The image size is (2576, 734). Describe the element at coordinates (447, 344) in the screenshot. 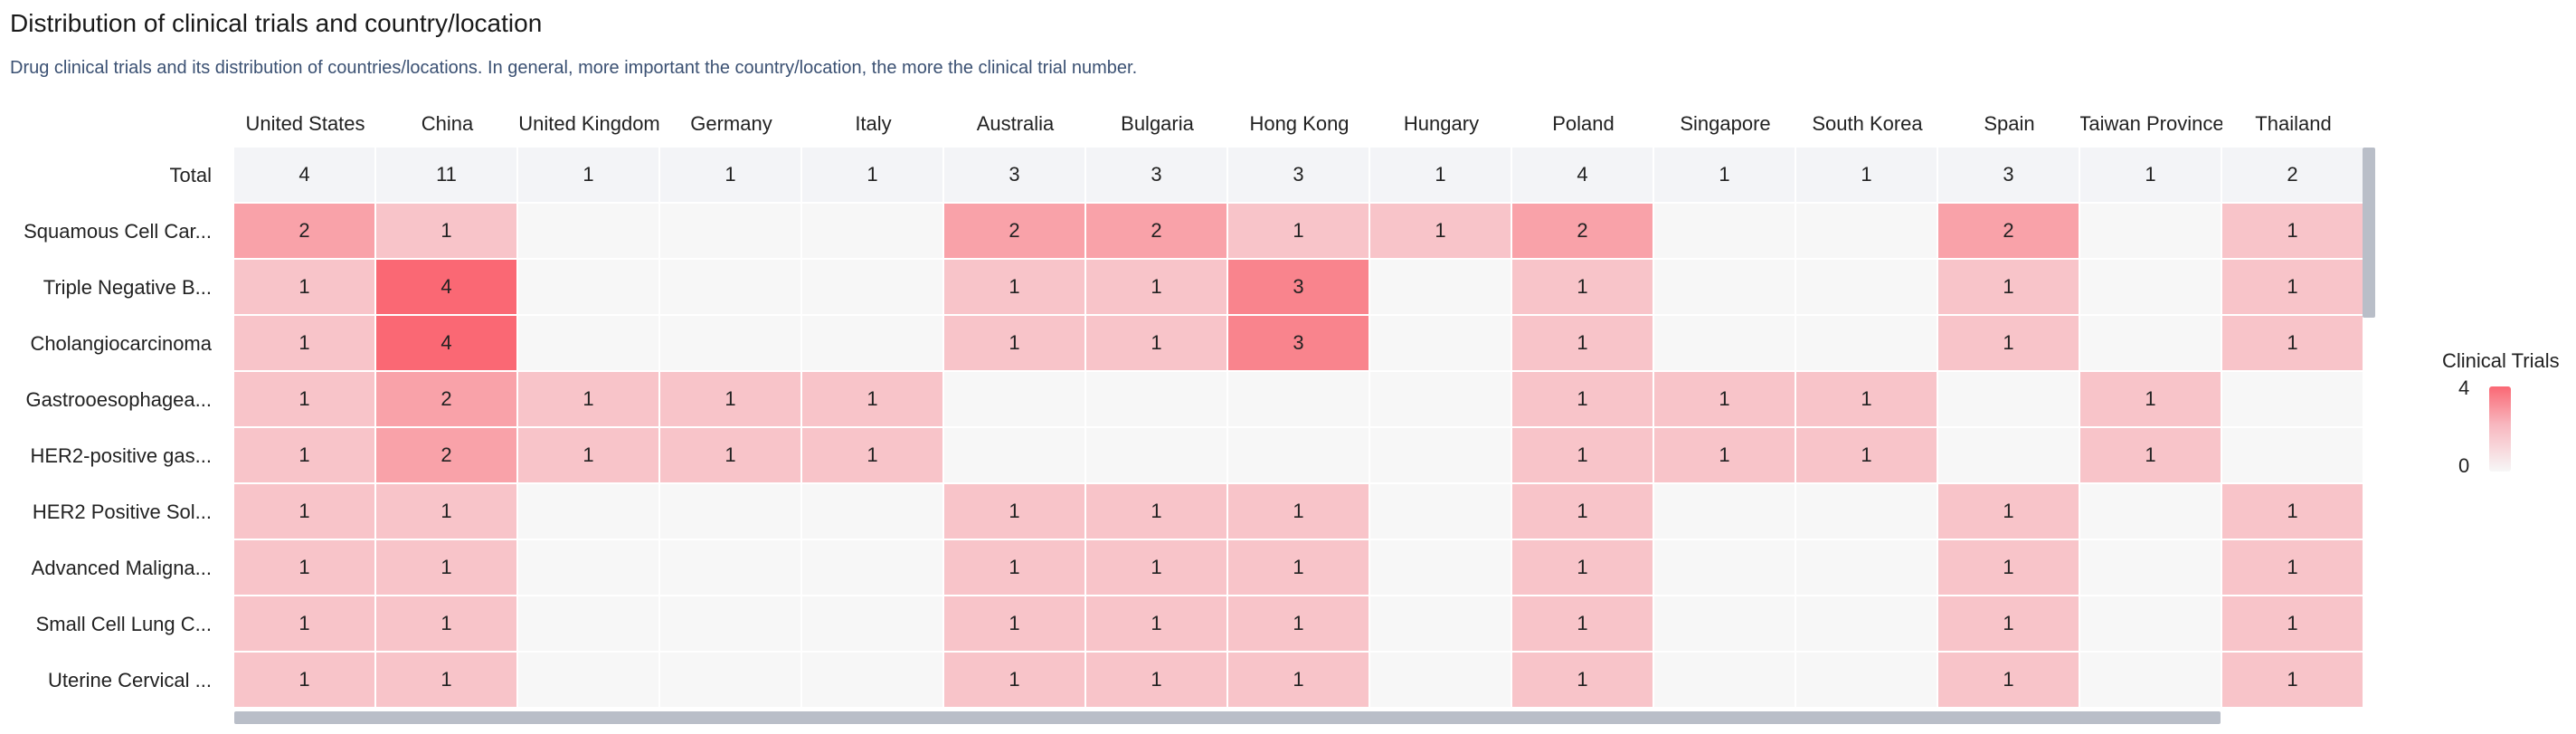

I see `heatmap-cell: 4` at that location.